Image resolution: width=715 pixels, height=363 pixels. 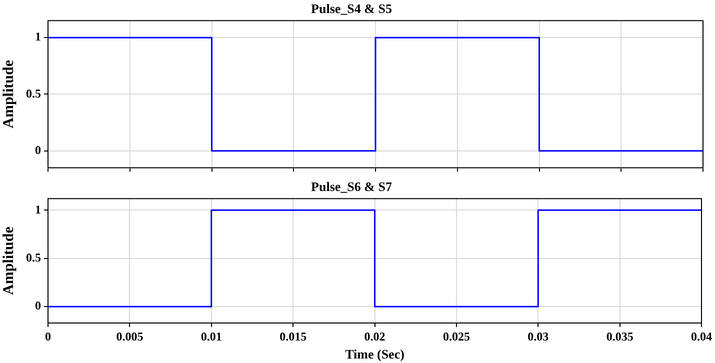 I want to click on x-tick-label: 0, so click(x=48, y=336).